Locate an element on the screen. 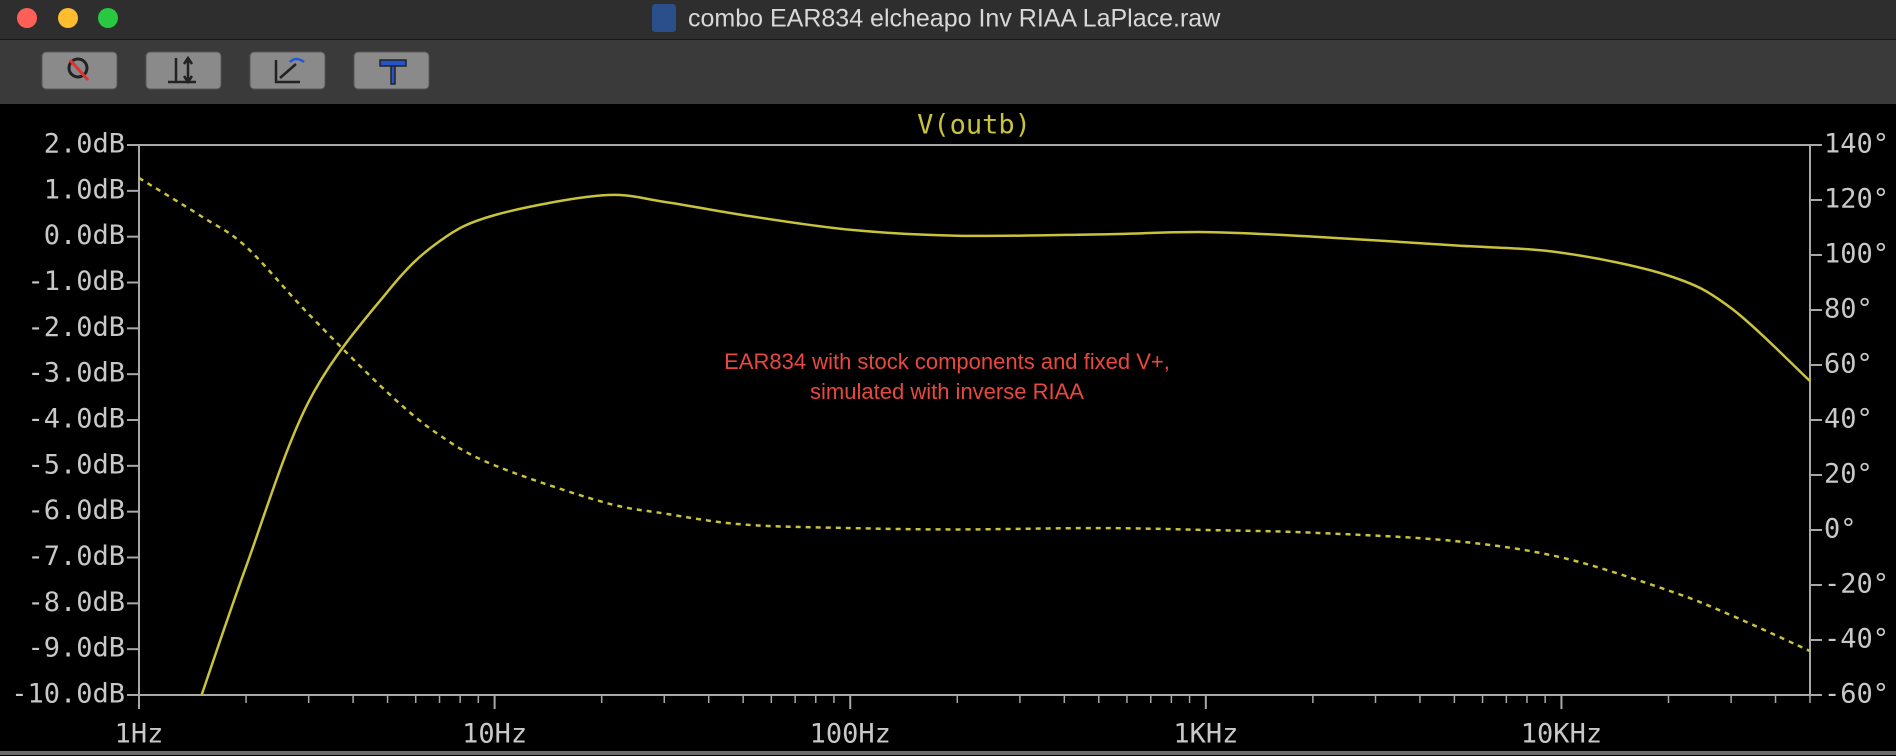 The height and width of the screenshot is (756, 1896). close-button is located at coordinates (27, 18).